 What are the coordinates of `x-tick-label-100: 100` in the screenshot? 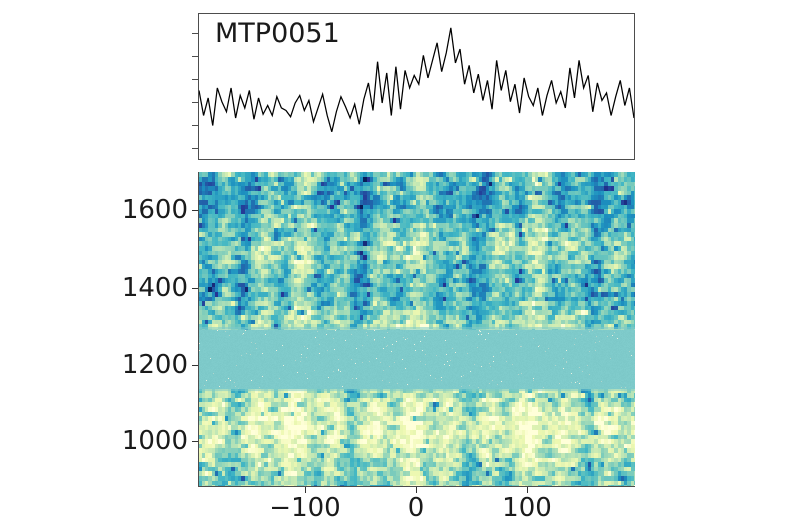 It's located at (527, 508).